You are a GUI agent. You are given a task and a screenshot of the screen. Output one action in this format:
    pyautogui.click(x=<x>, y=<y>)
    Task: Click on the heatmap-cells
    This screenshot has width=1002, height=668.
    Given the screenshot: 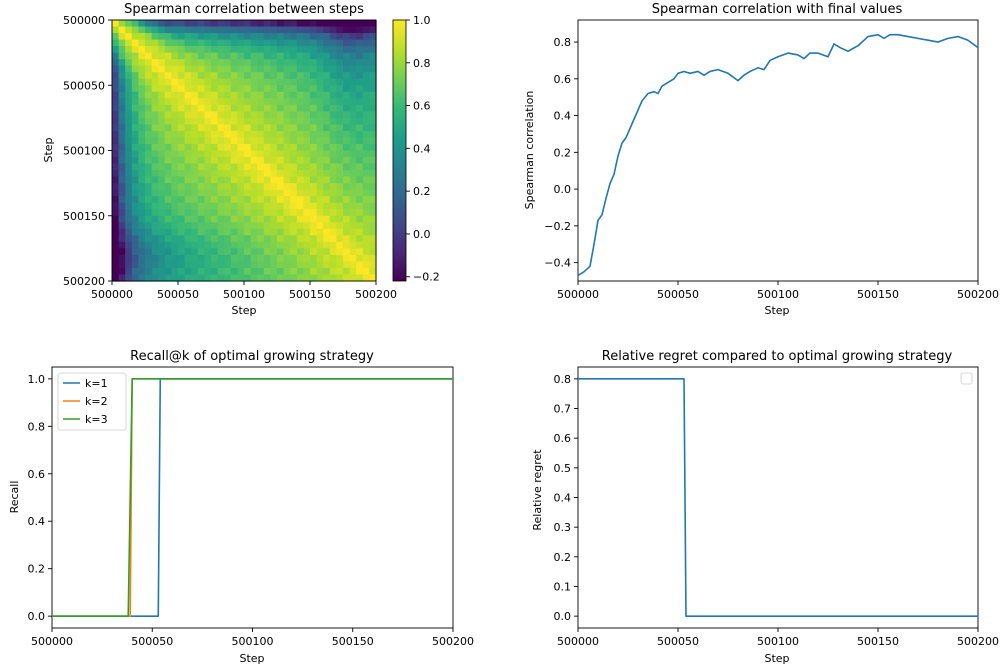 What is the action you would take?
    pyautogui.click(x=244, y=151)
    